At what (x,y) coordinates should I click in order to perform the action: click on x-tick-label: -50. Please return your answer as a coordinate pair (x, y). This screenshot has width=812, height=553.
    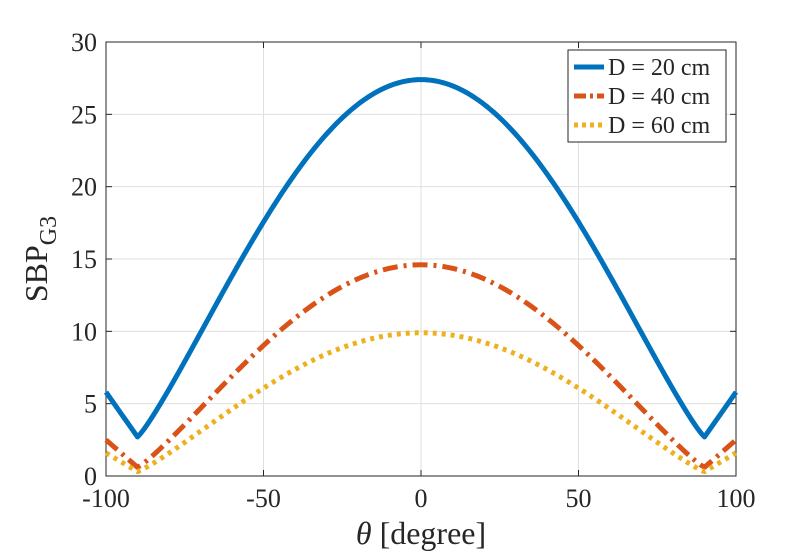
    Looking at the image, I should click on (263, 498).